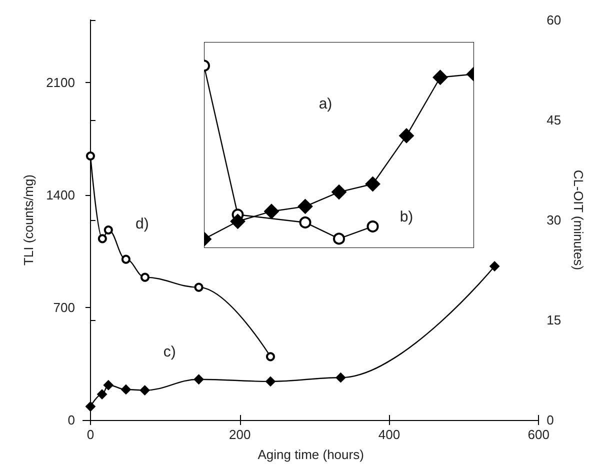 The image size is (593, 466). Describe the element at coordinates (554, 220) in the screenshot. I see `y2-tick-label: 30` at that location.